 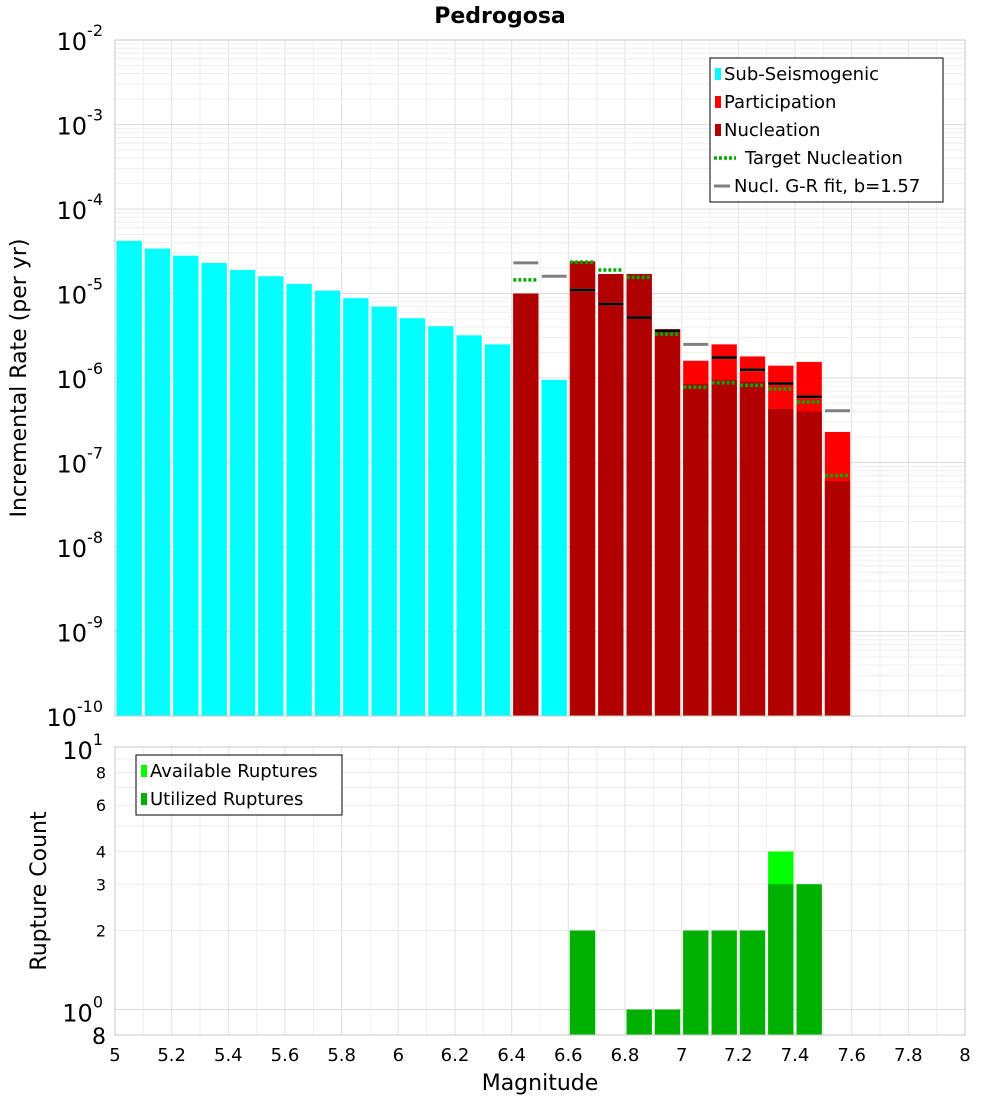 What do you see at coordinates (795, 1055) in the screenshot?
I see `x-tick-label: 7.4` at bounding box center [795, 1055].